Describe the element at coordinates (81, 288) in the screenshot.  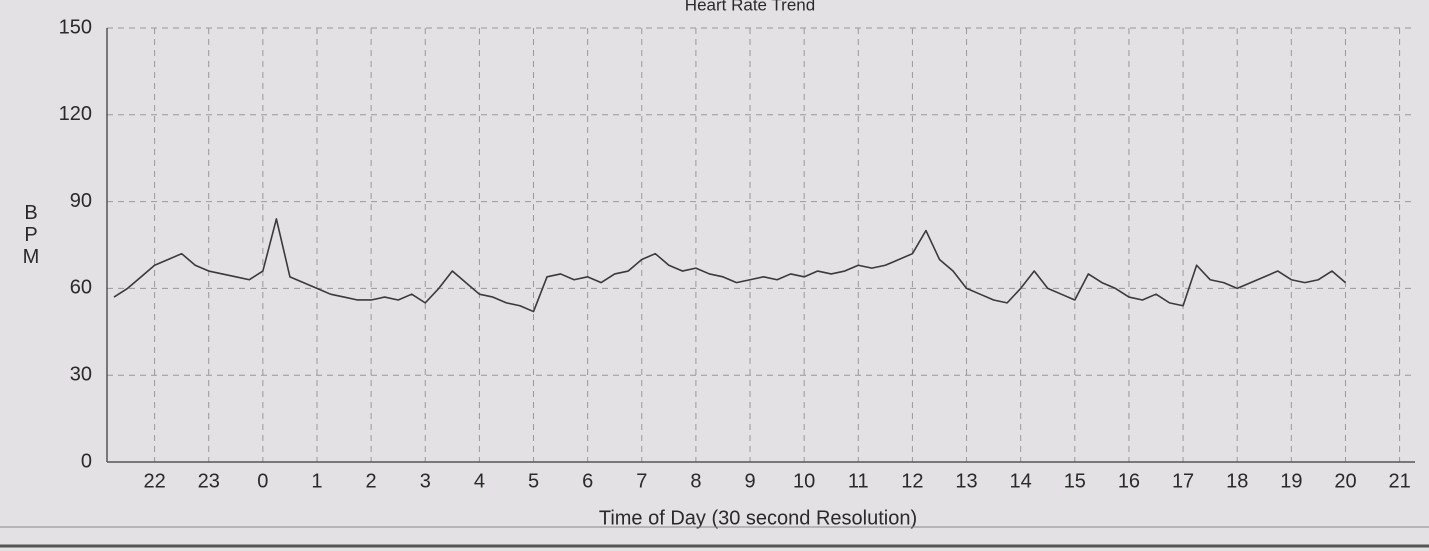
I see `y-tick-label: 60` at that location.